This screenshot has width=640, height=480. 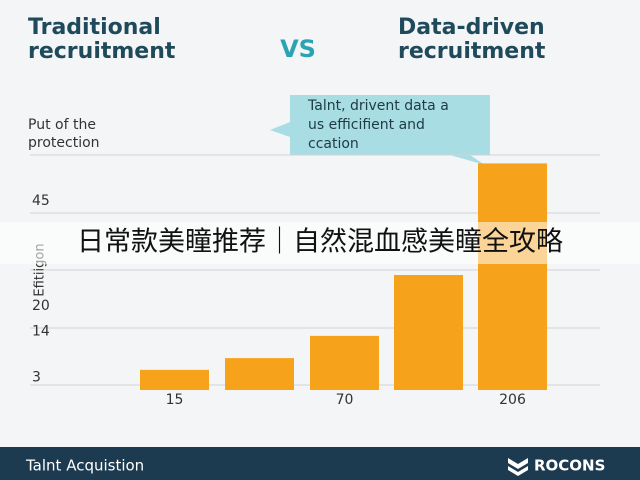 I want to click on y-tick-label: 3, so click(x=36, y=377).